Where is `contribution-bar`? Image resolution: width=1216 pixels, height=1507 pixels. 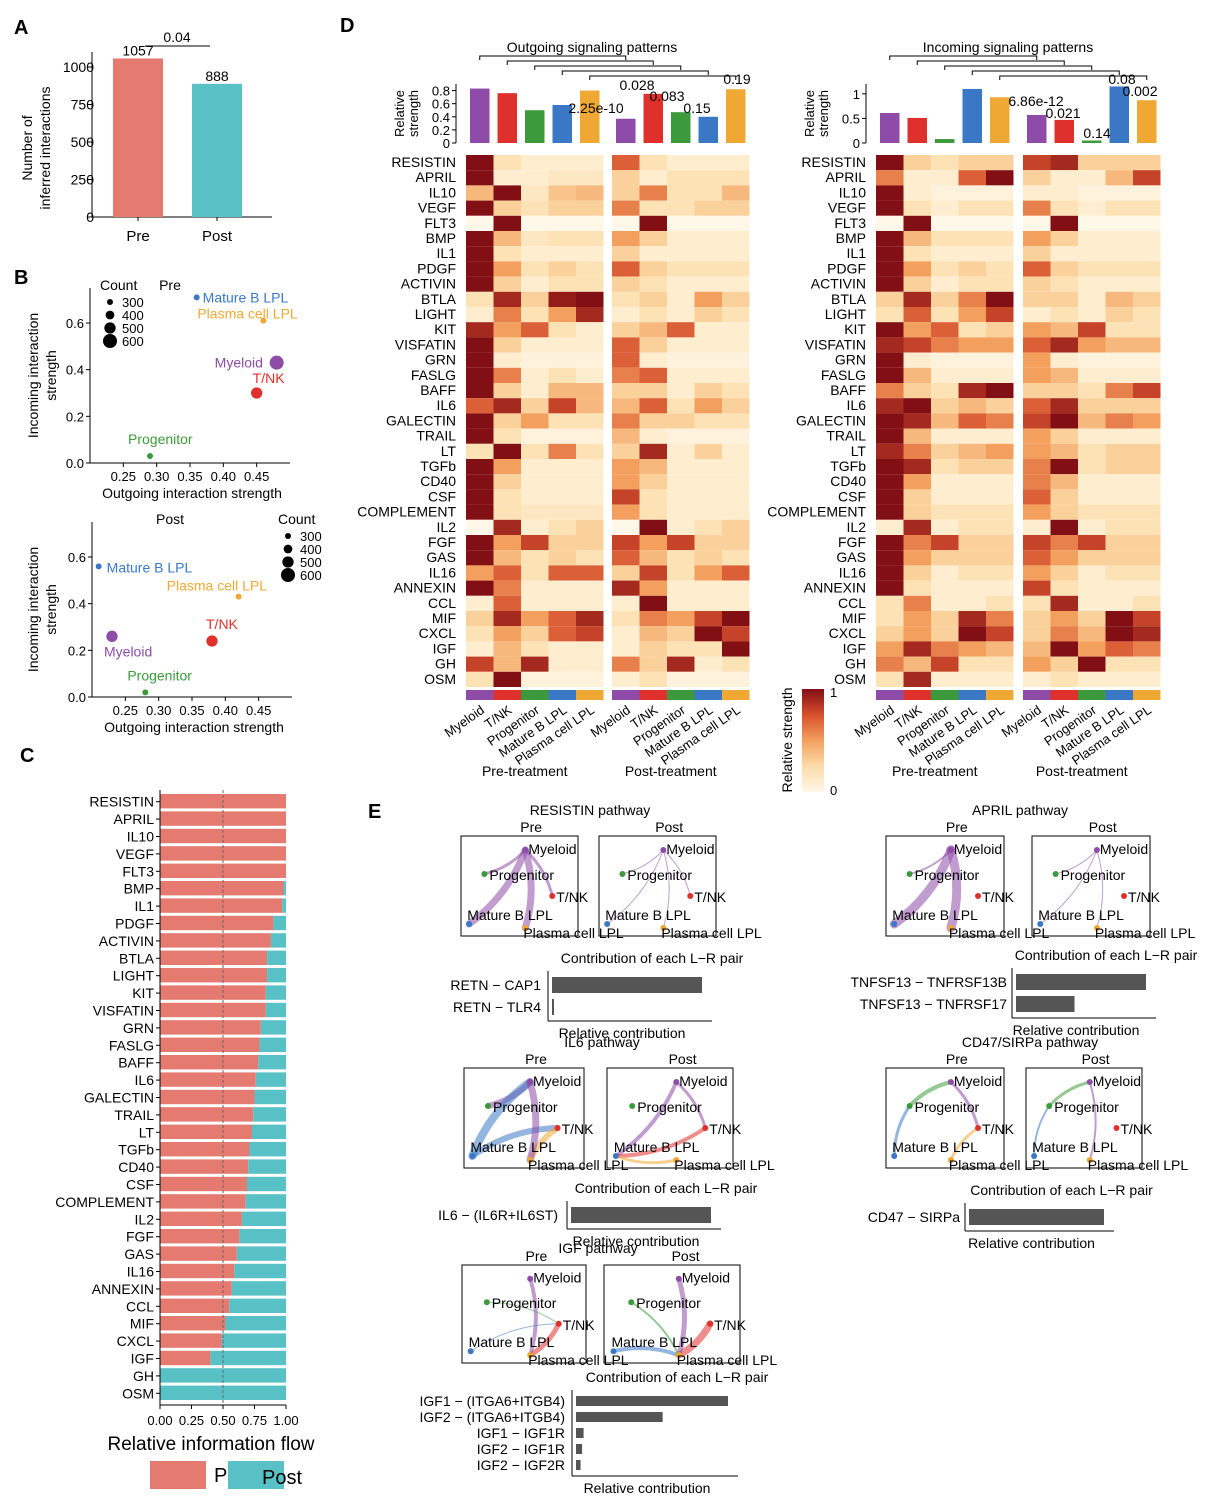
contribution-bar is located at coordinates (1081, 982).